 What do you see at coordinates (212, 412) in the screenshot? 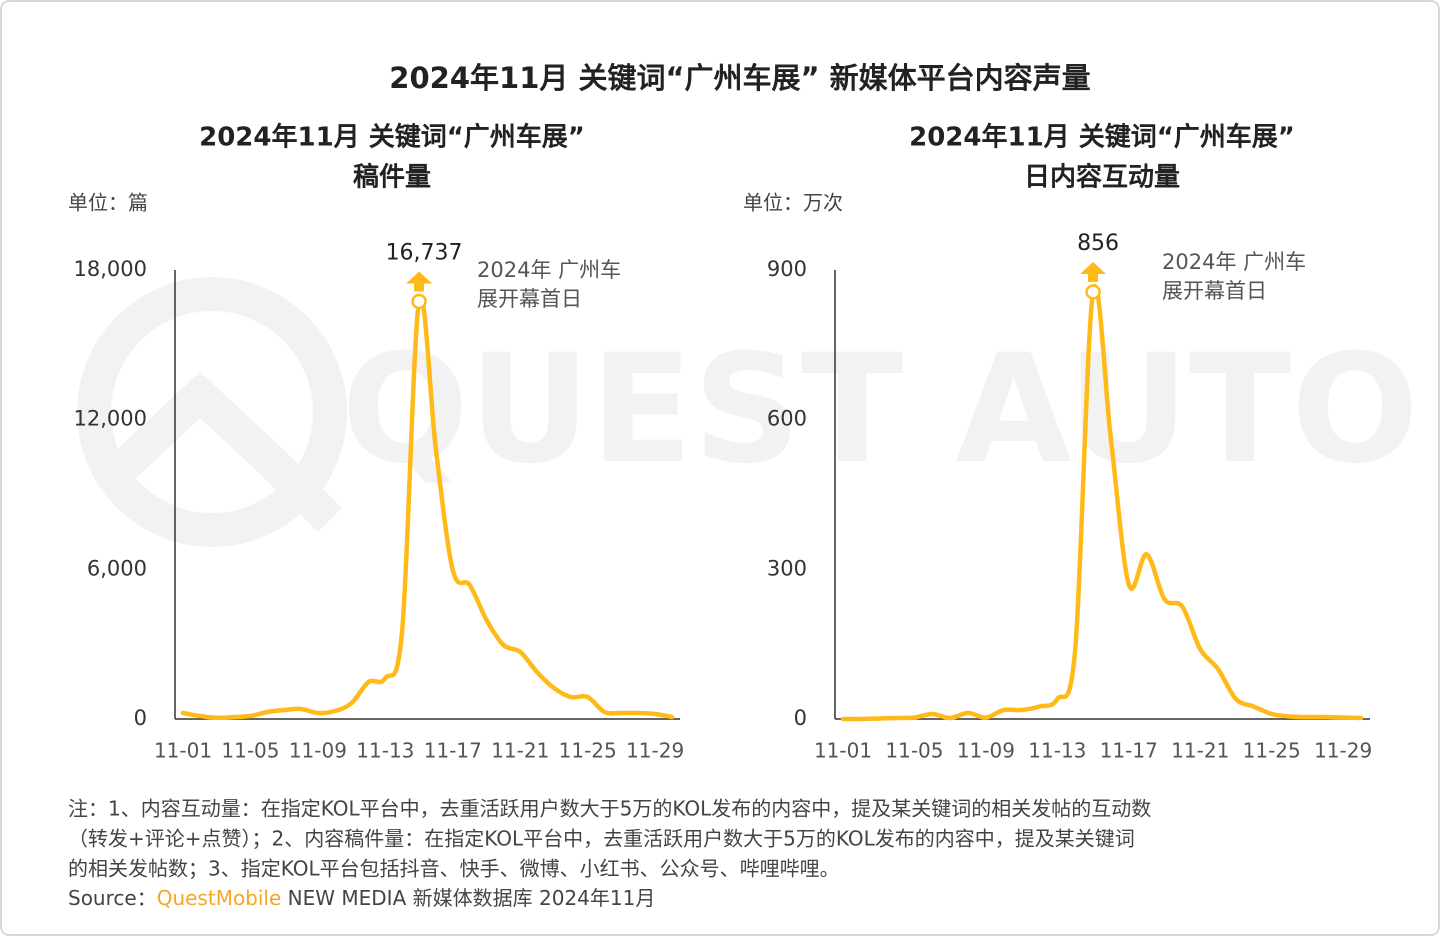
I see `watermark-logo` at bounding box center [212, 412].